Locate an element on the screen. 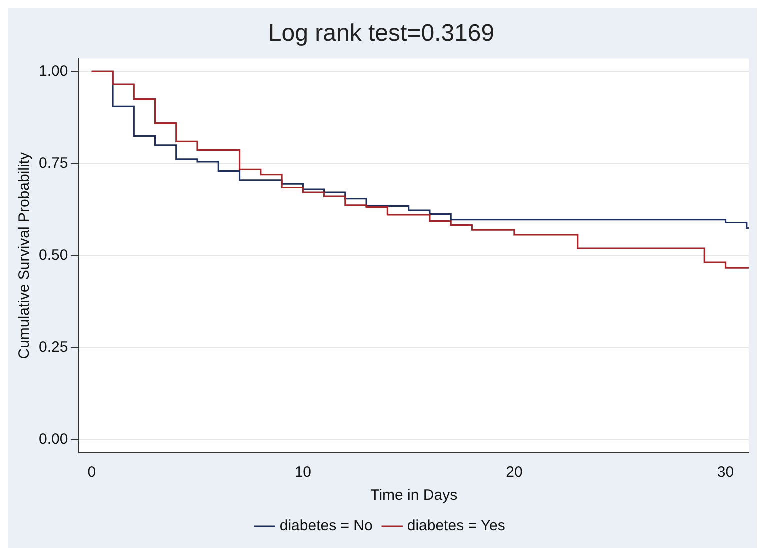 This screenshot has width=765, height=556. y-tick-label: 0.00 is located at coordinates (53, 439).